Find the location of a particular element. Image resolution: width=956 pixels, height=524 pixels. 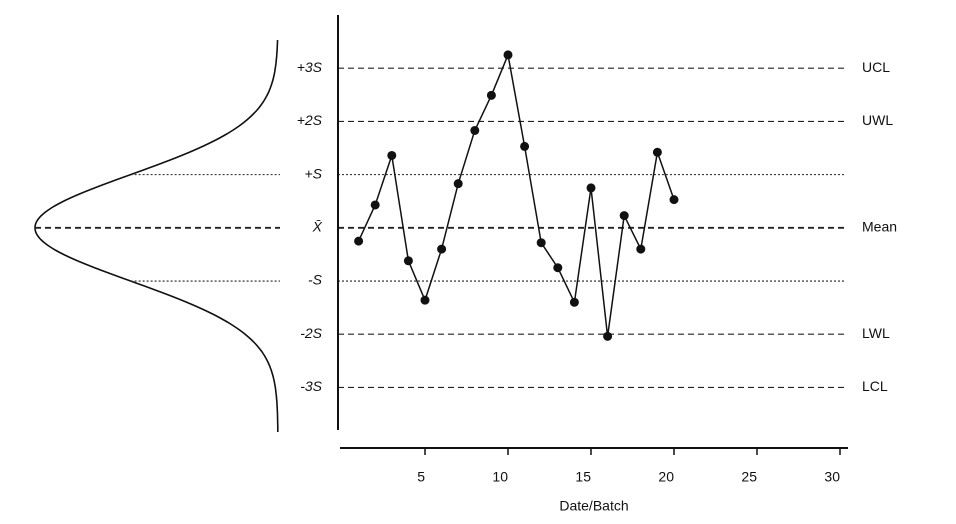

y-tick-label: +2S is located at coordinates (310, 120).